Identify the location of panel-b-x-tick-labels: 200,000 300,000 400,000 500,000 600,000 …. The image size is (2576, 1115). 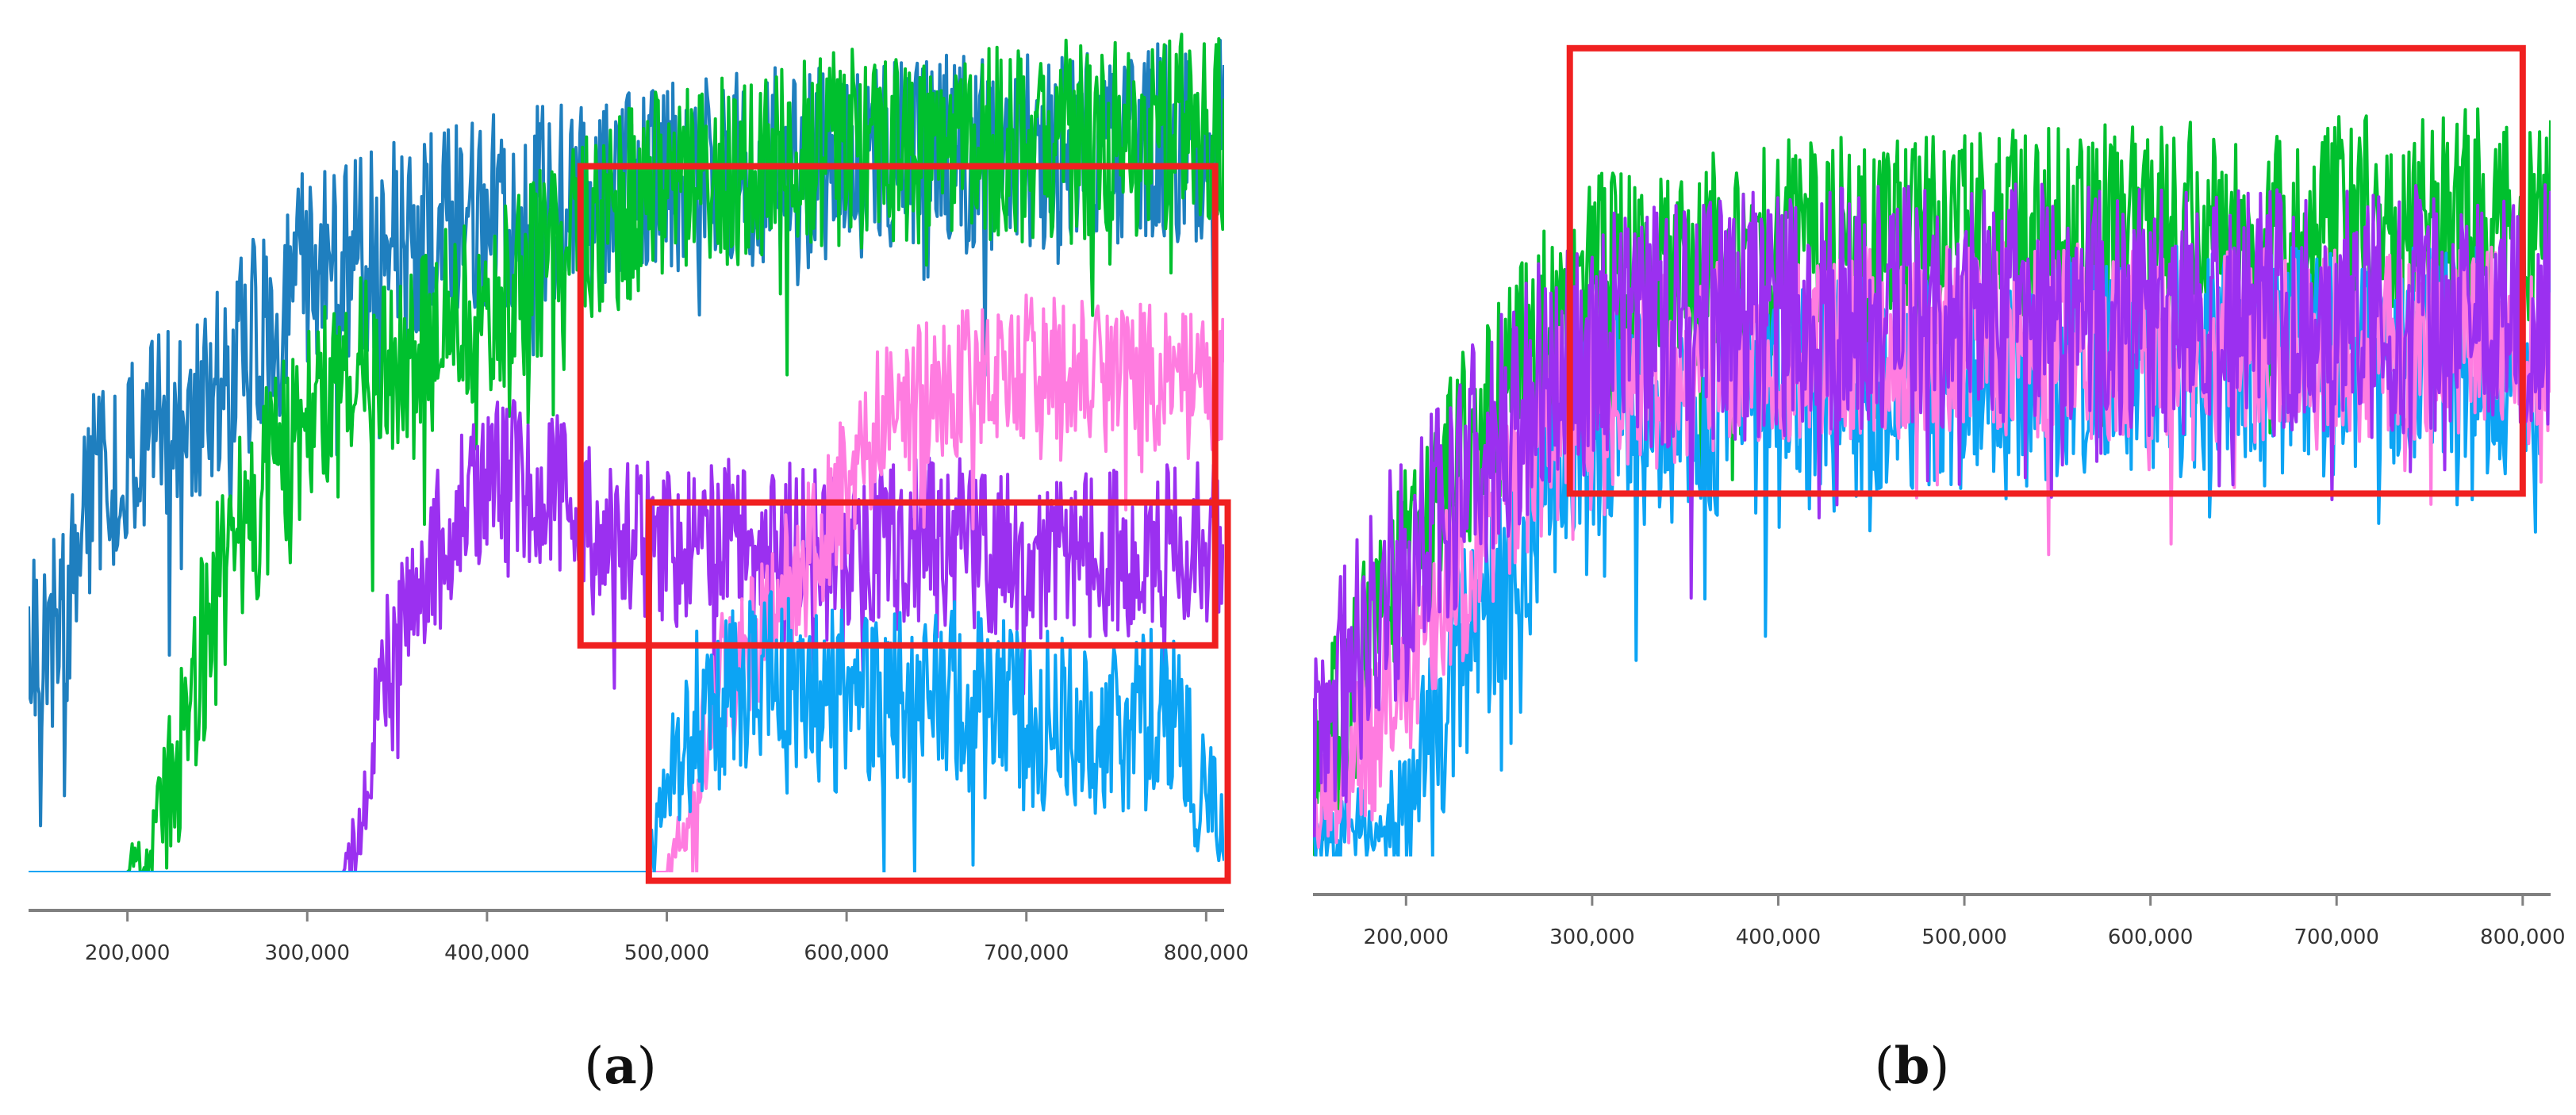
(1965, 937).